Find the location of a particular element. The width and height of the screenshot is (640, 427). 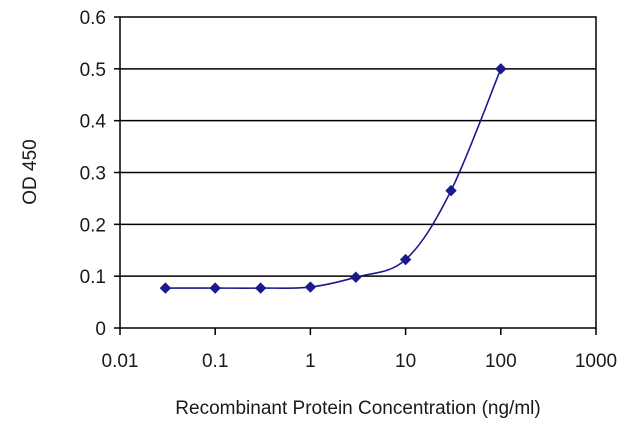

x-tick-label: 1 is located at coordinates (310, 361).